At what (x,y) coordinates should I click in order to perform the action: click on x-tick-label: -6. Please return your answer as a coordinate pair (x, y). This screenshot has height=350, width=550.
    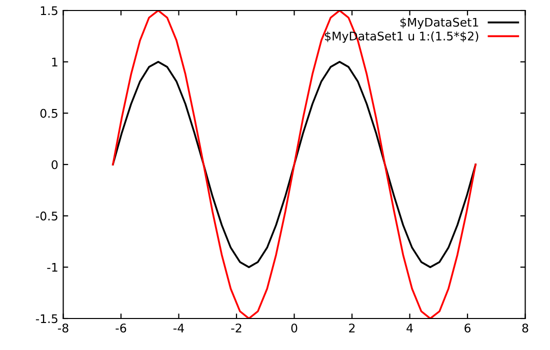
    Looking at the image, I should click on (121, 328).